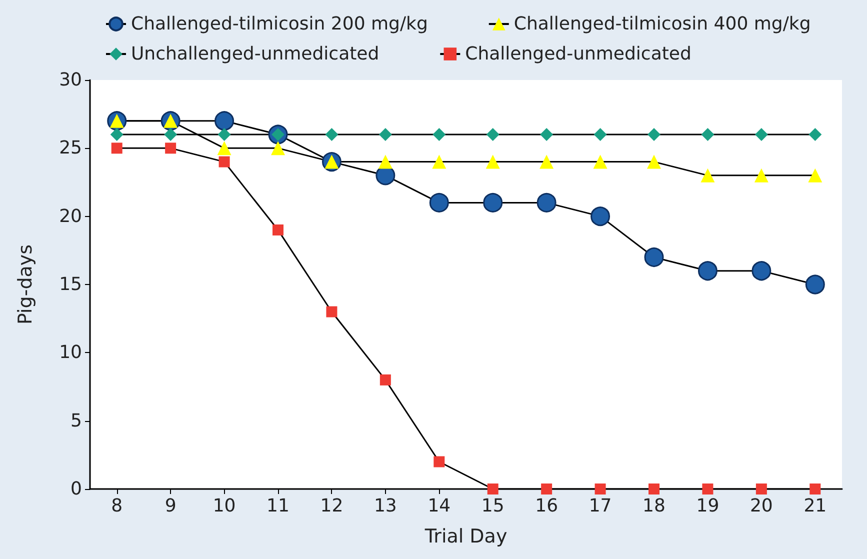 The image size is (867, 559). Describe the element at coordinates (70, 353) in the screenshot. I see `y-tick-label: 10` at that location.